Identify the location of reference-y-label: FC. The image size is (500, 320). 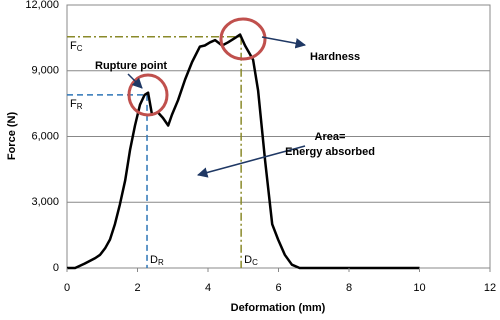
(76, 46).